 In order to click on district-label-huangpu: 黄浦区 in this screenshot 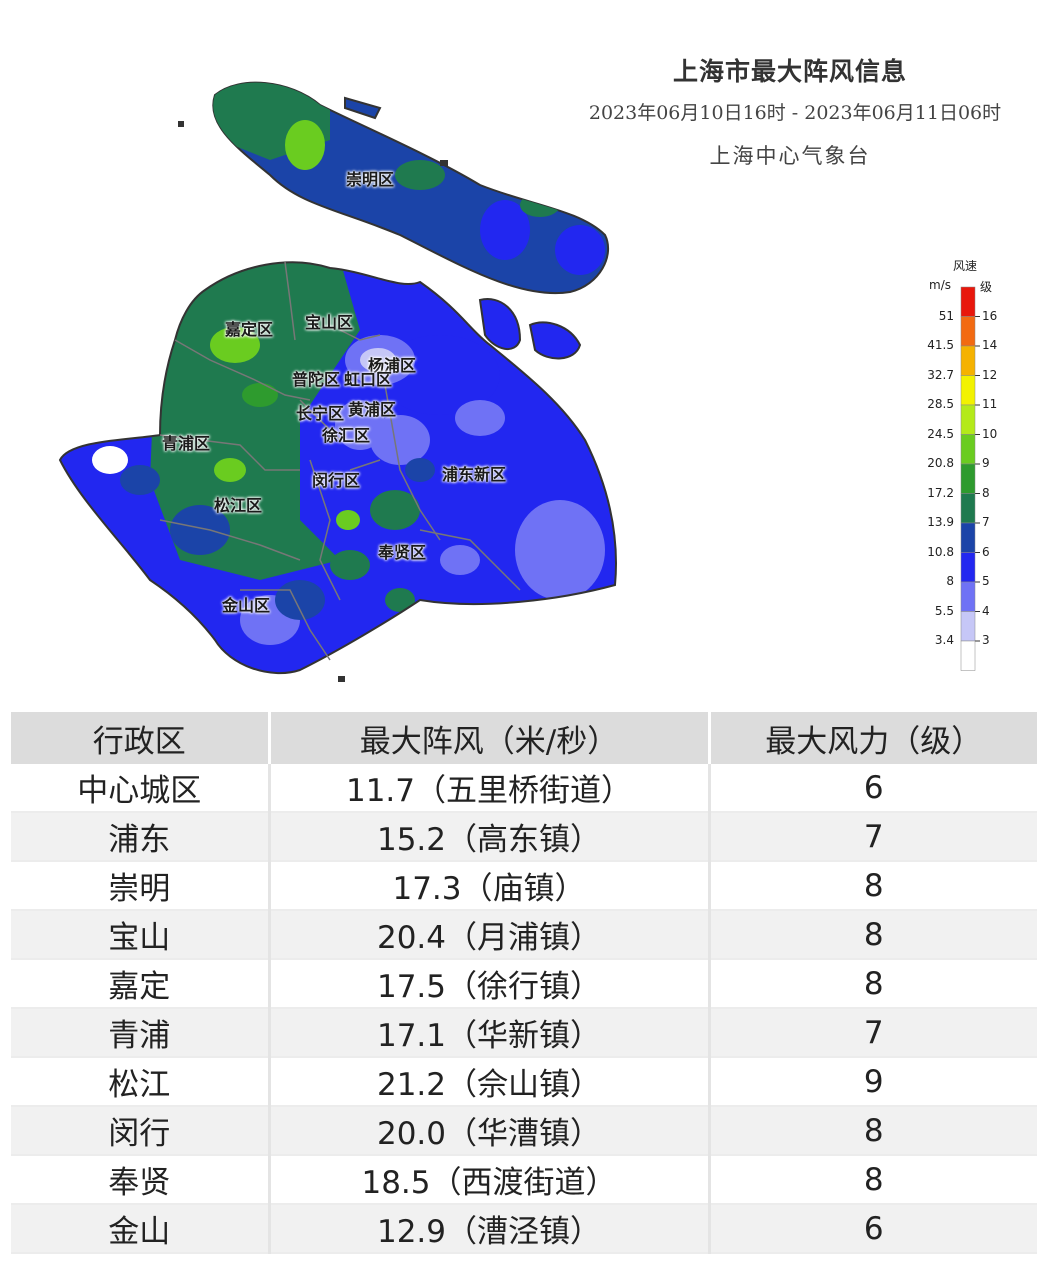, I will do `click(372, 409)`.